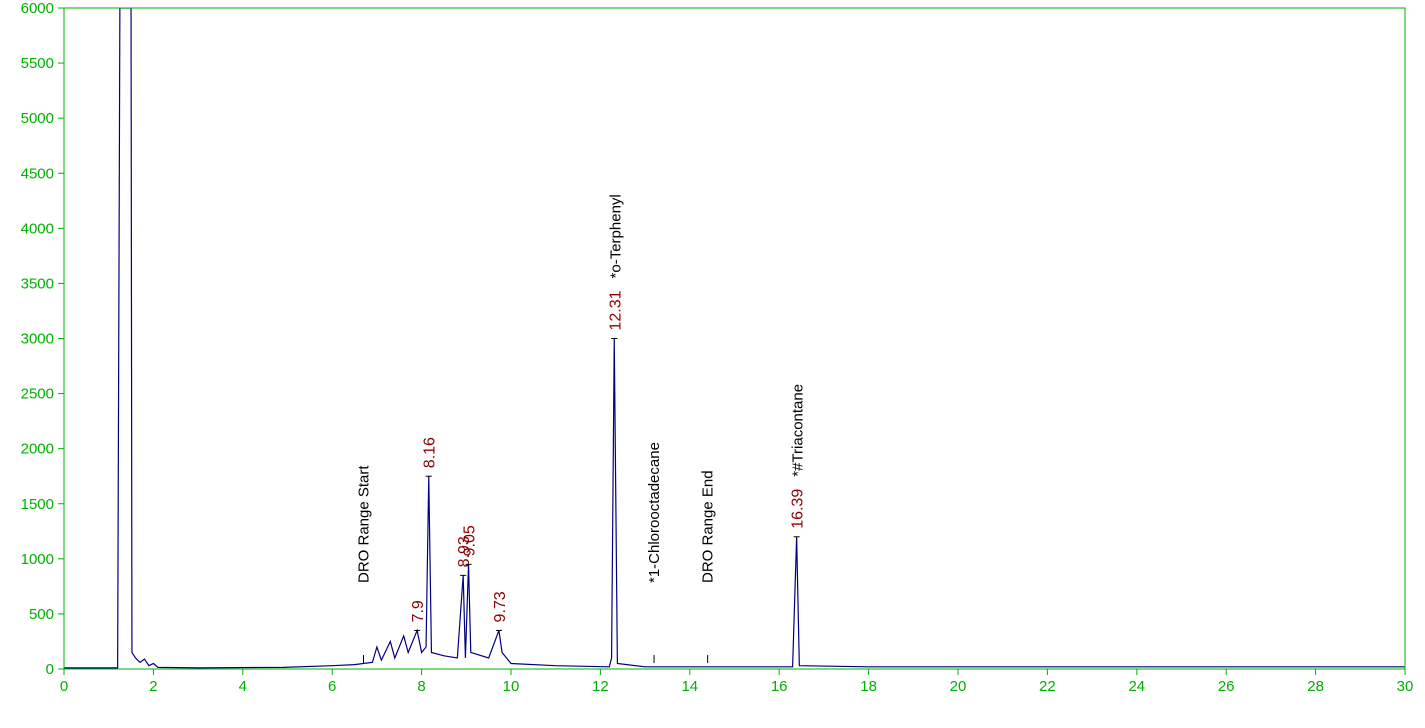 This screenshot has width=1425, height=728. What do you see at coordinates (1405, 686) in the screenshot?
I see `x-tick-label: 30` at bounding box center [1405, 686].